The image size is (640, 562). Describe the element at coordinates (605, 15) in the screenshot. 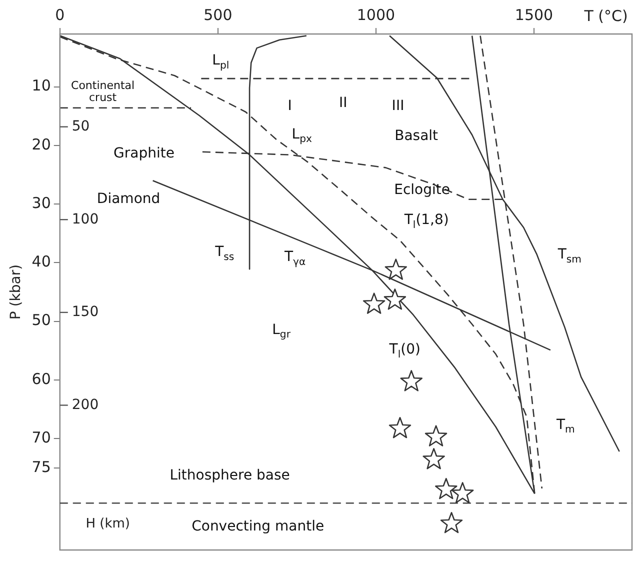

I see `x-axis-title: T (°C)` at that location.